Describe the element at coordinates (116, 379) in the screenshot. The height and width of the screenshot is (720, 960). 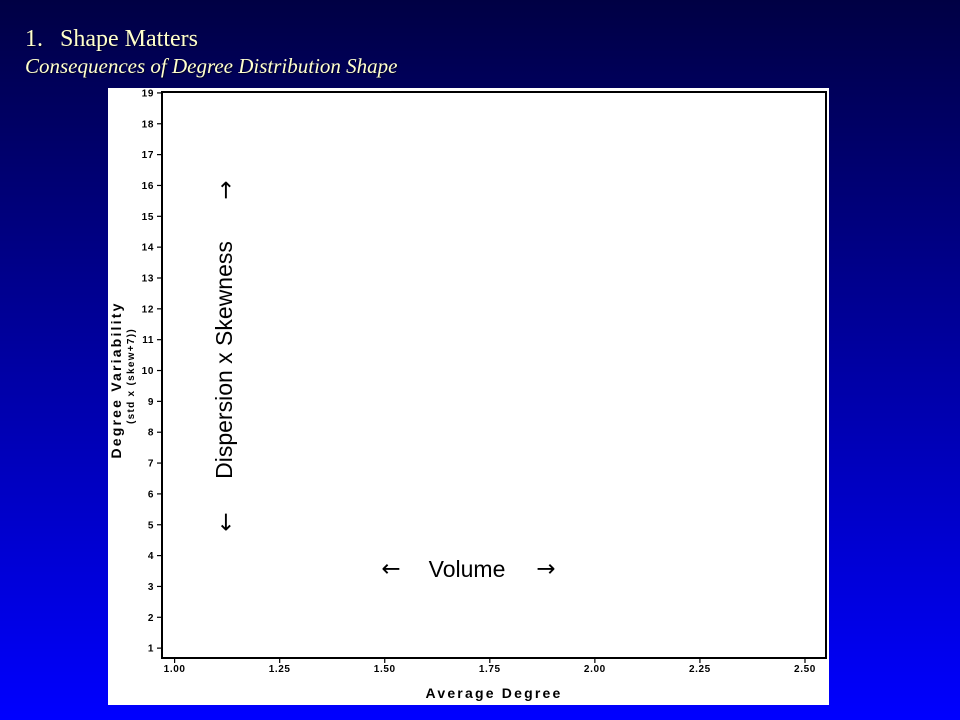
I see `y-axis-title: Degree Variability` at that location.